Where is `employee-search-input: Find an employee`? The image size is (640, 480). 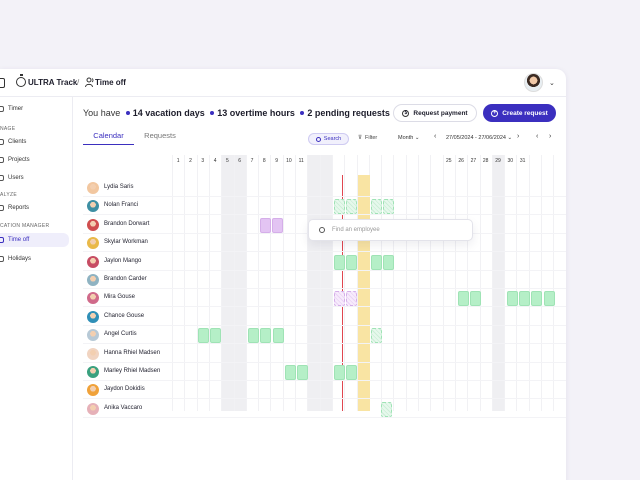
employee-search-input: Find an employee is located at coordinates (390, 230).